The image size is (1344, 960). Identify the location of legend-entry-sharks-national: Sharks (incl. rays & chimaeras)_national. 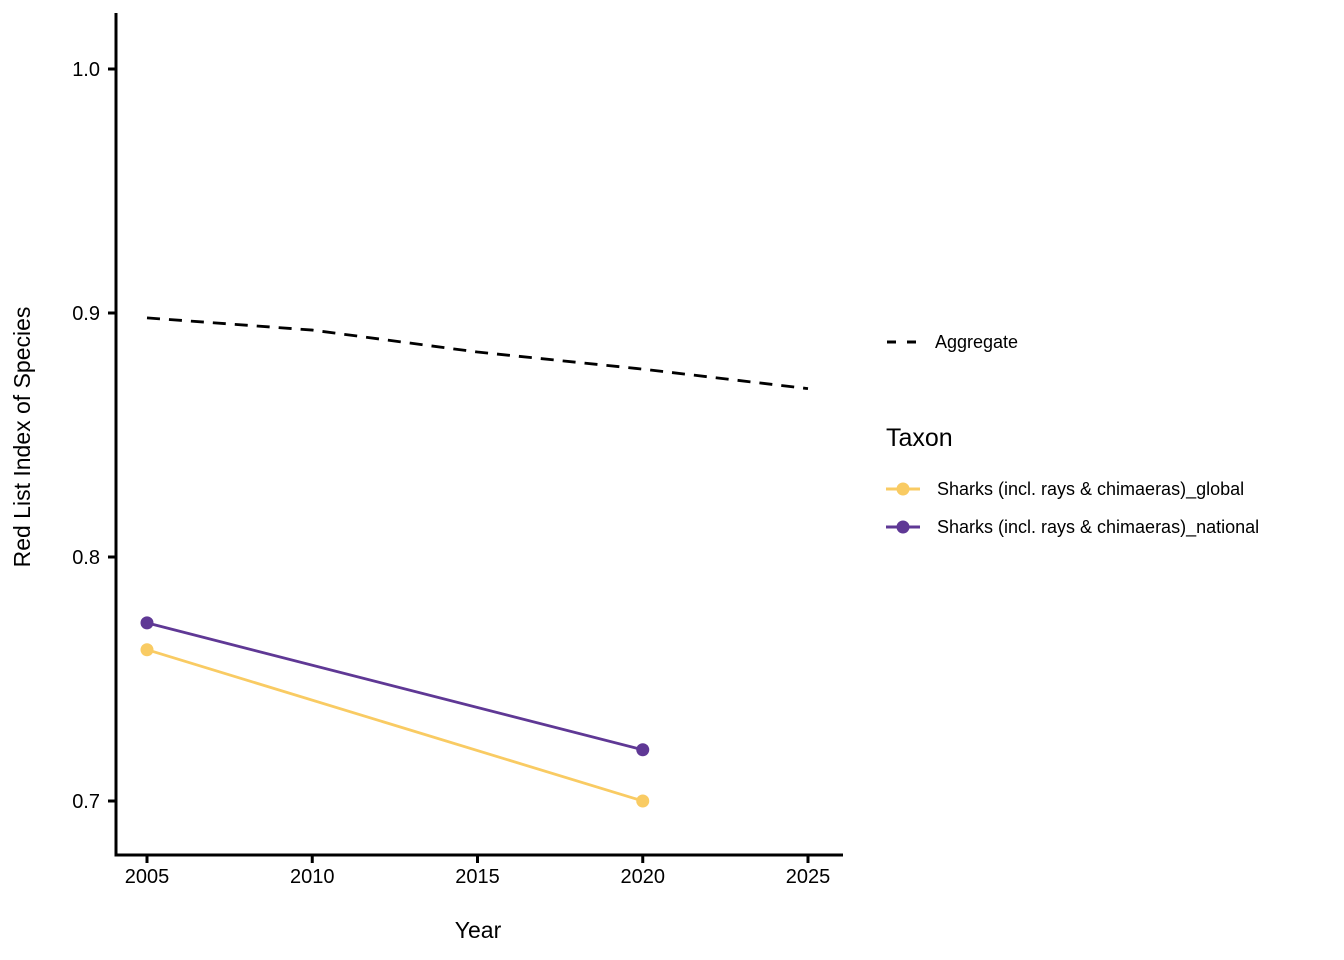
(1072, 527).